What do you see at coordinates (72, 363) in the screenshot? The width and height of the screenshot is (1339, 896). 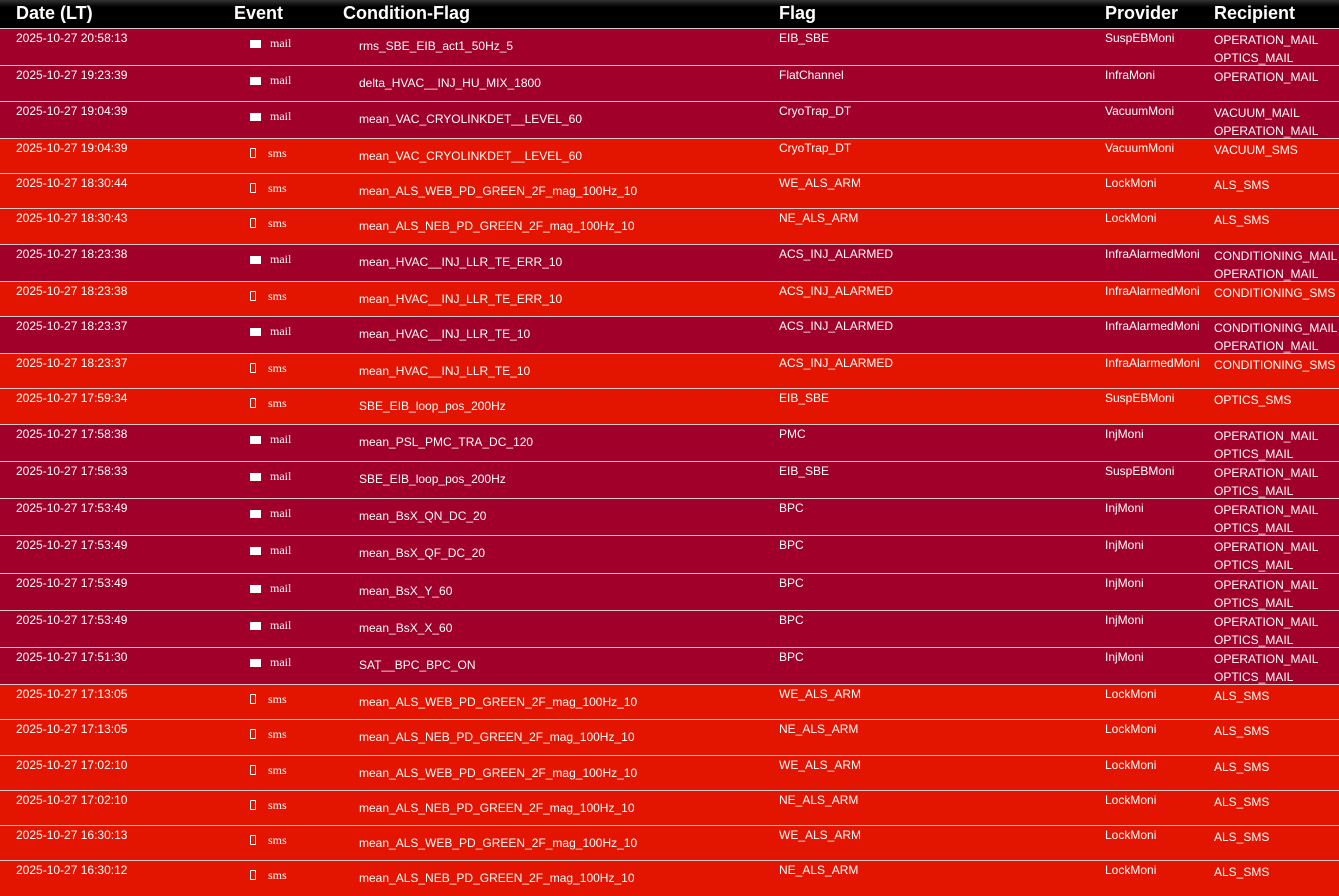 I see `date-cell: 2025-10-27 18:23:37` at bounding box center [72, 363].